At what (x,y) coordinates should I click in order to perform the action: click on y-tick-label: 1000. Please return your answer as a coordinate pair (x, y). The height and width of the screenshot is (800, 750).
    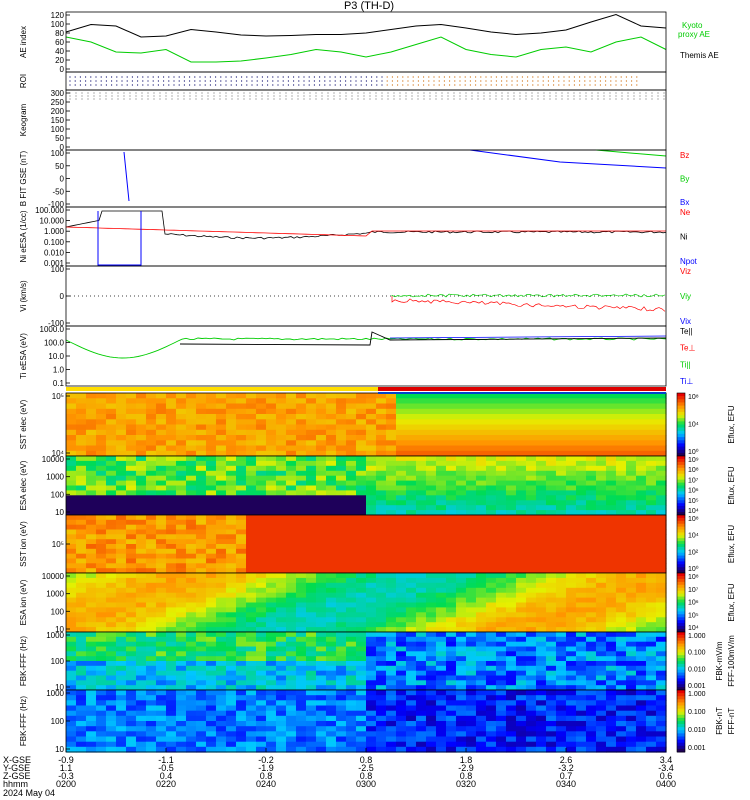
    Looking at the image, I should click on (55, 594).